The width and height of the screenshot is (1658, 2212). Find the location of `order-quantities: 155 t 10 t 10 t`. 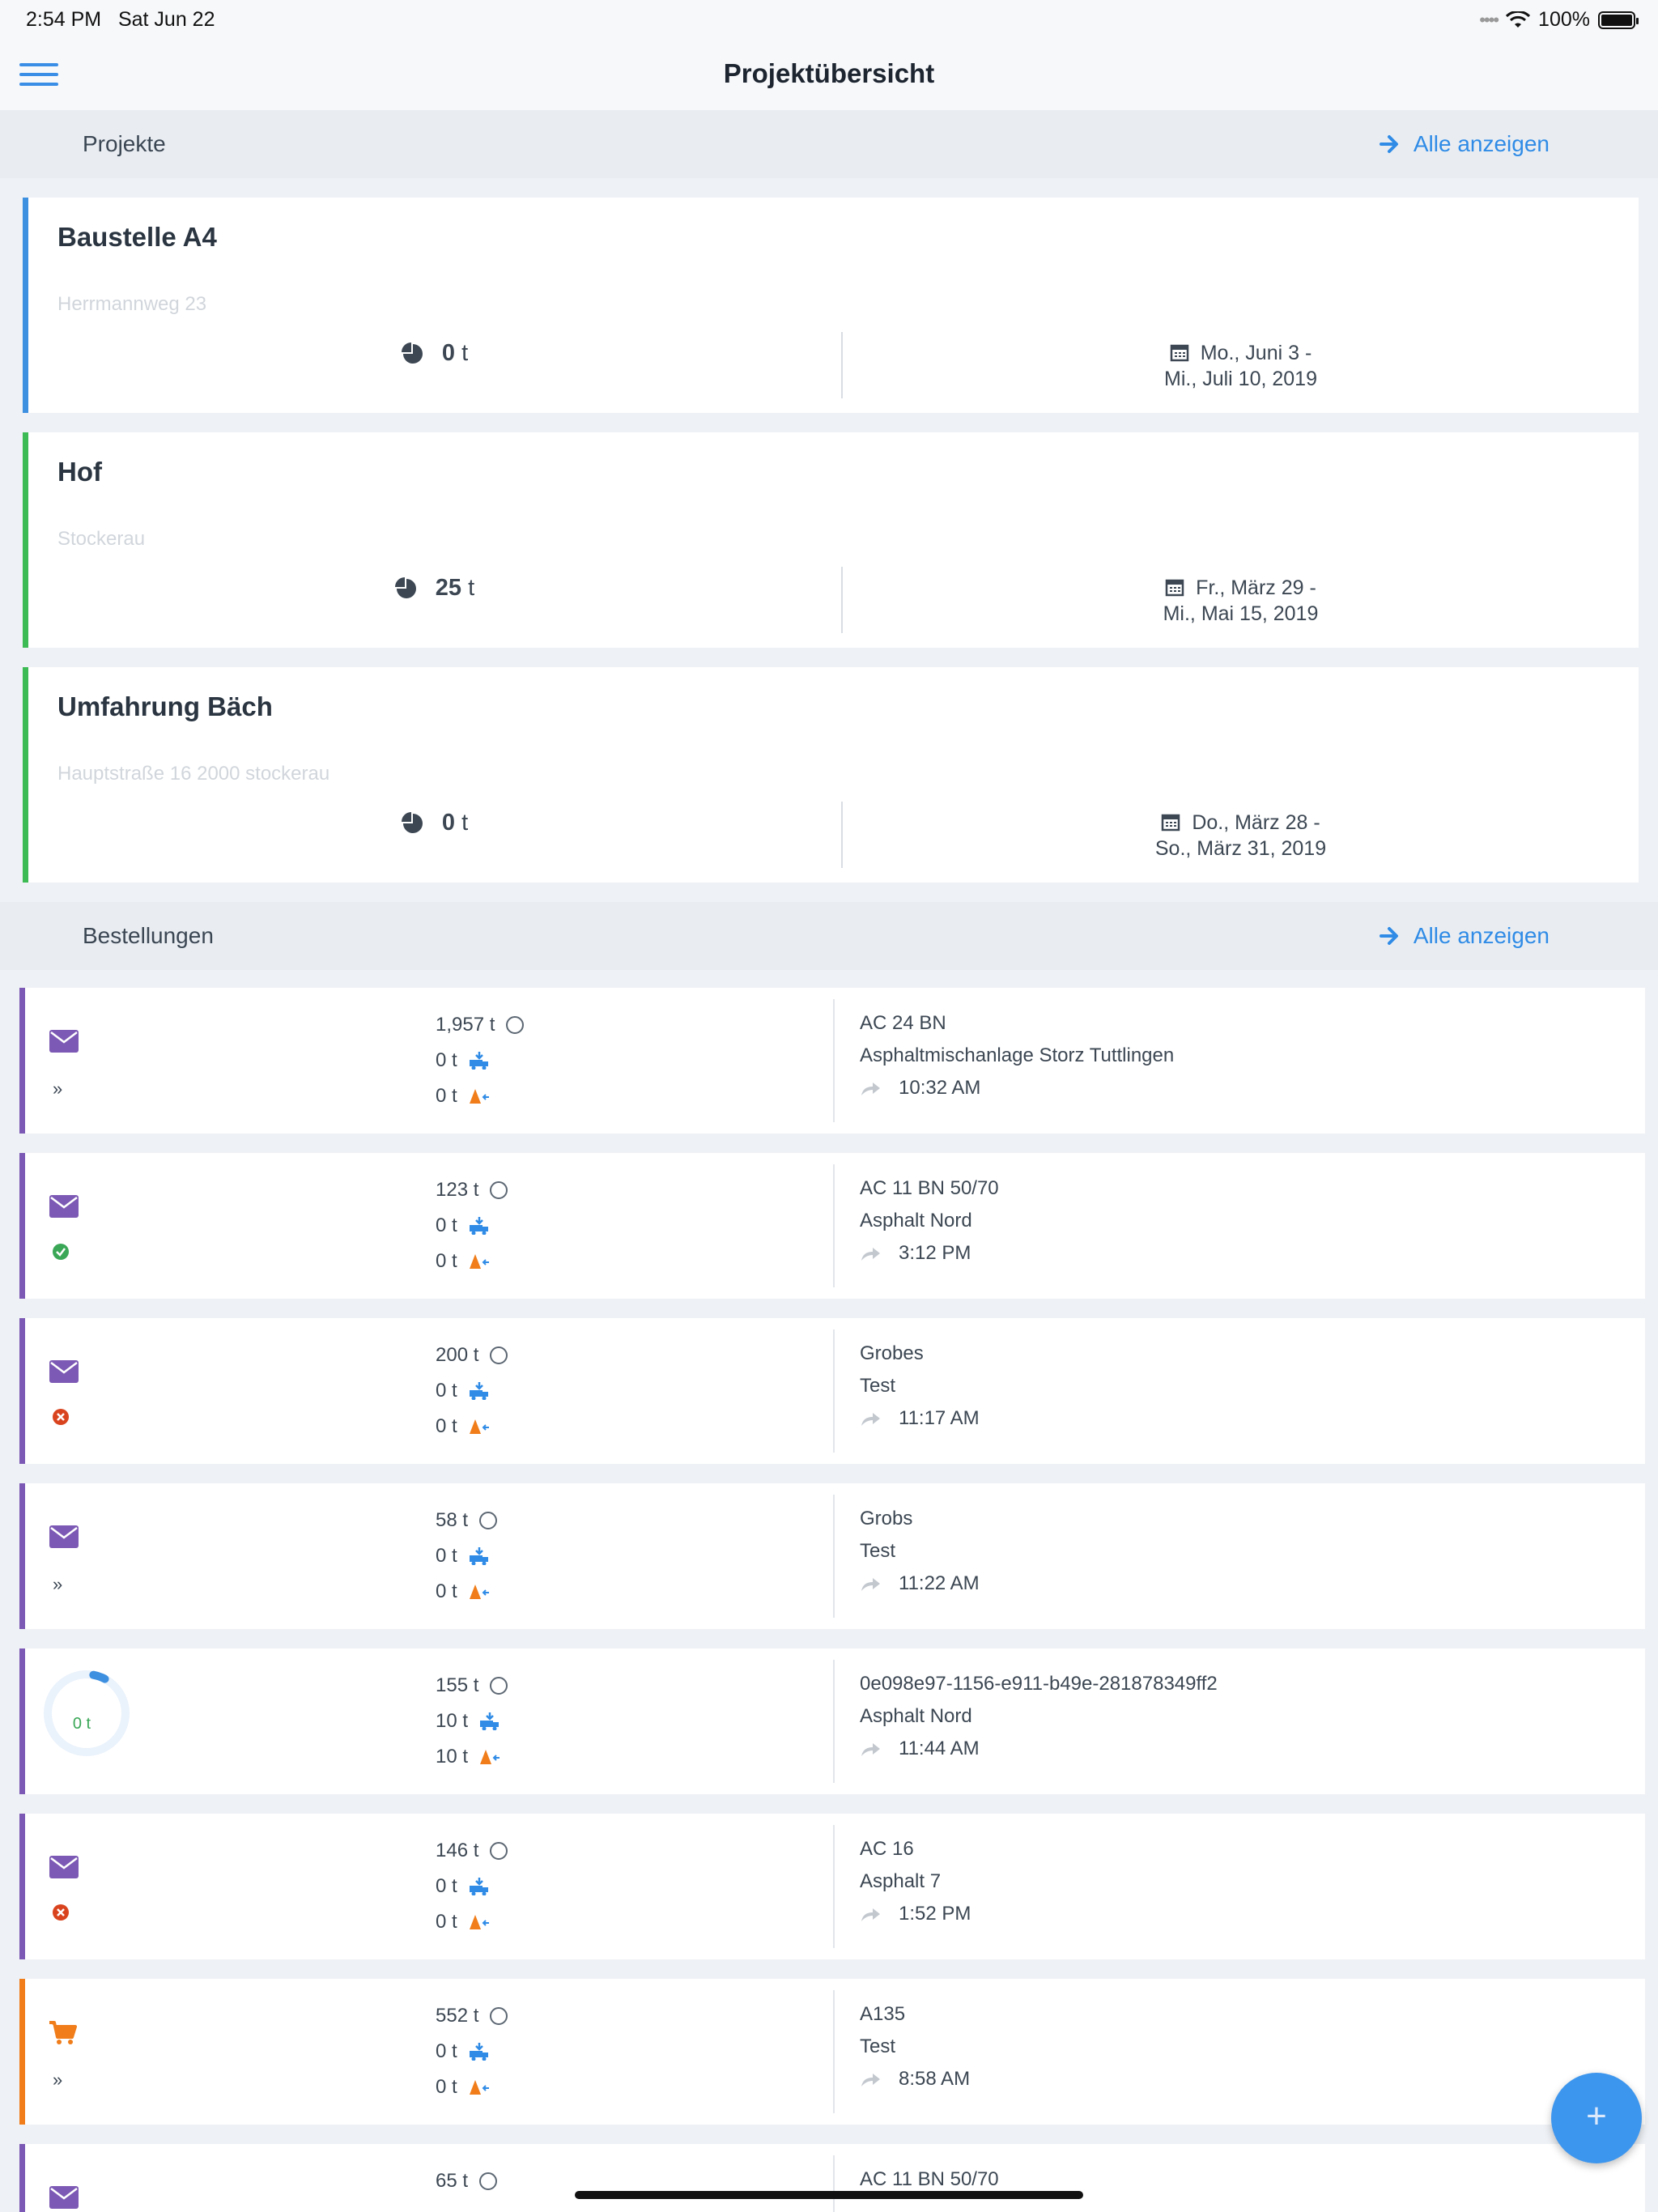

order-quantities: 155 t 10 t 10 t is located at coordinates (472, 1722).